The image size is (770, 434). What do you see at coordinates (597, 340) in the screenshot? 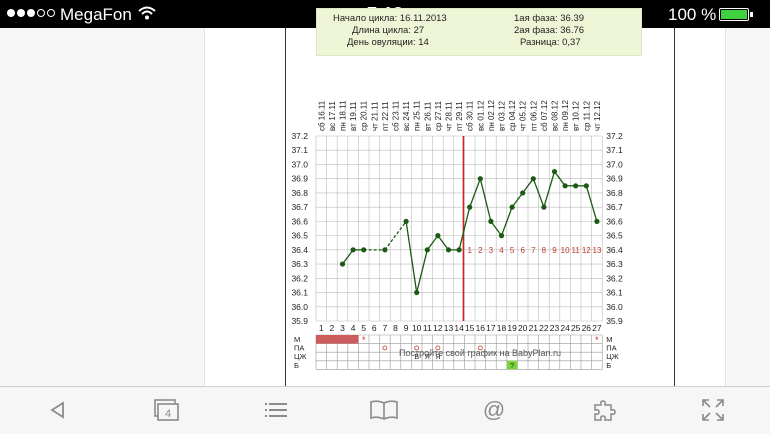
I see `menses-star: *` at bounding box center [597, 340].